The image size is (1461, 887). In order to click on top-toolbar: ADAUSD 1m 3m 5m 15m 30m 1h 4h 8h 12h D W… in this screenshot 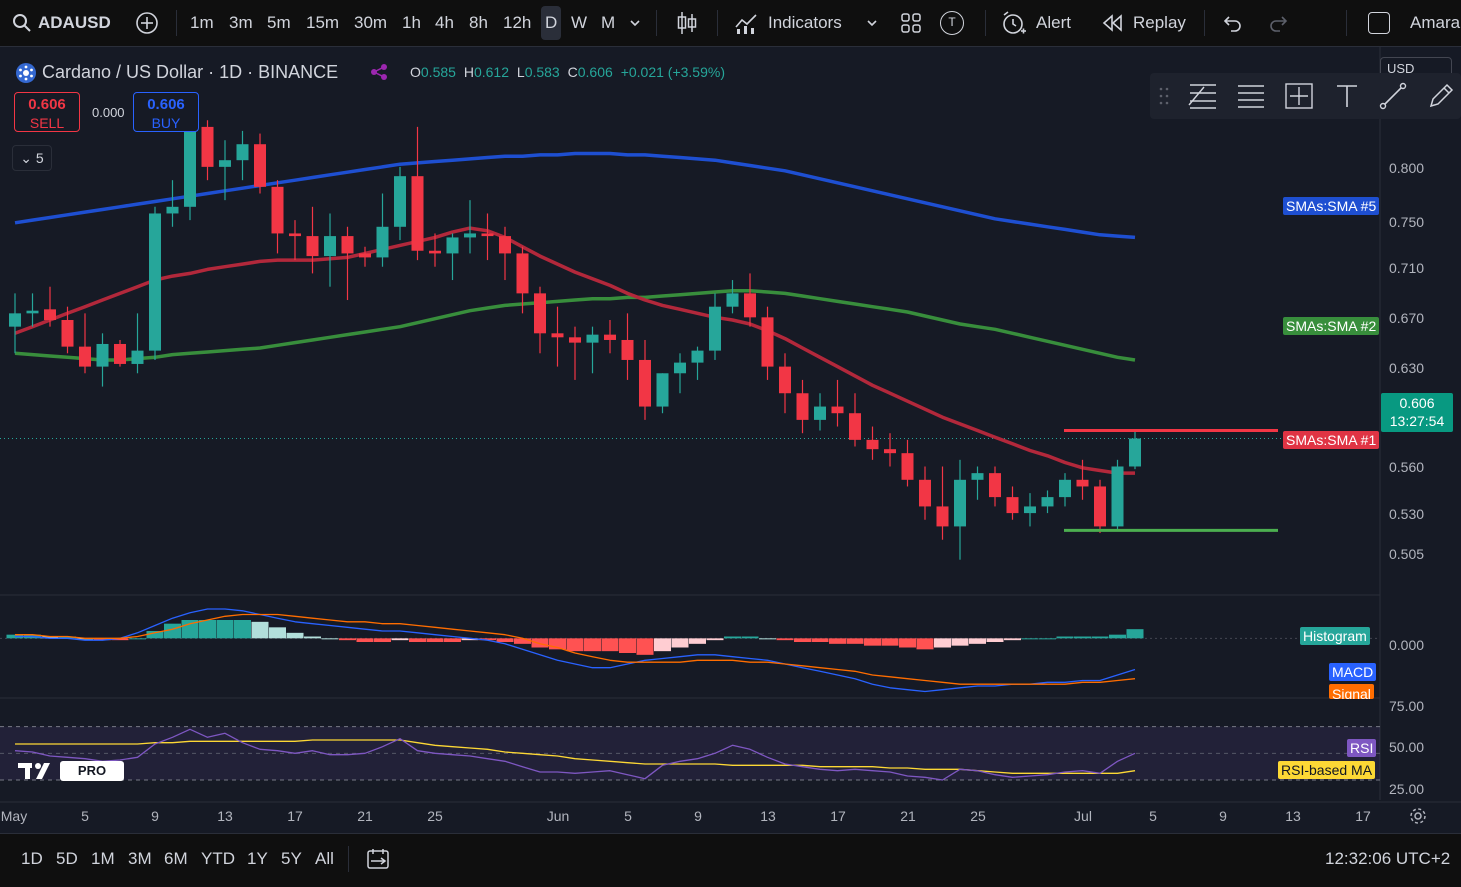, I will do `click(730, 23)`.